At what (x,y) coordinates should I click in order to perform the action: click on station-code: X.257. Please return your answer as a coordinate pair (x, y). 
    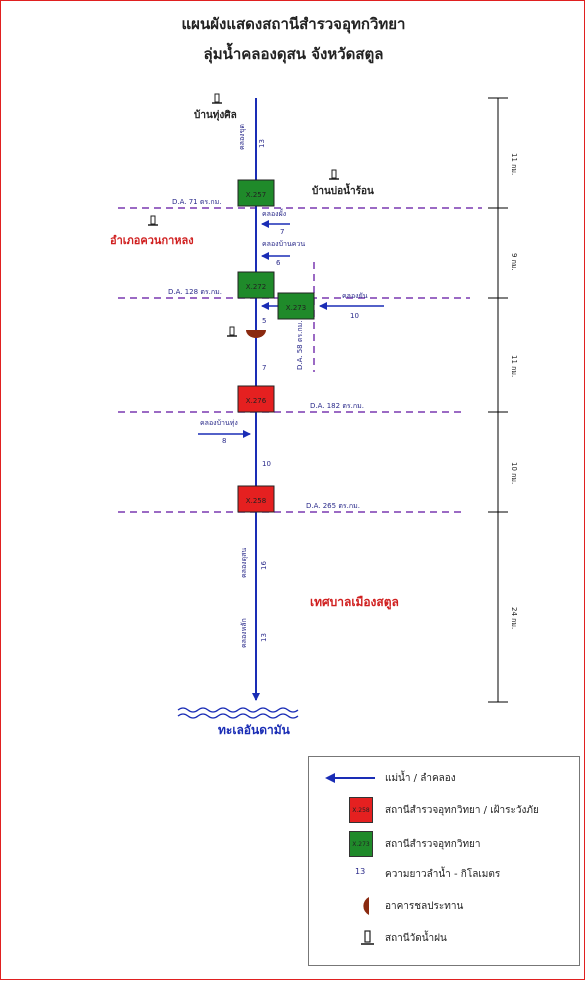
    Looking at the image, I should click on (256, 195).